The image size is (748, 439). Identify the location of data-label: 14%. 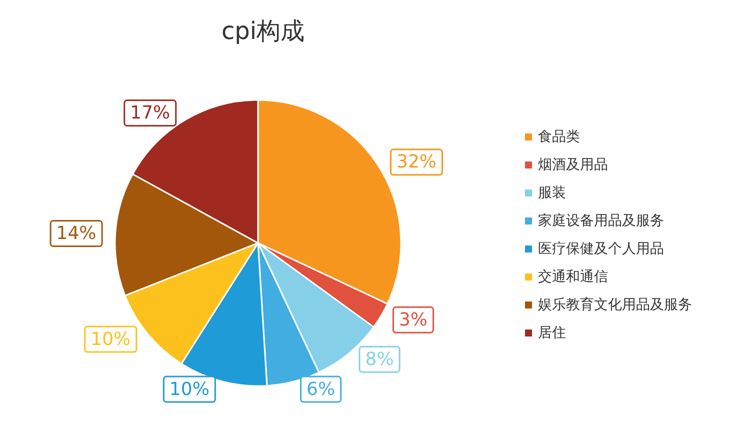
(76, 233).